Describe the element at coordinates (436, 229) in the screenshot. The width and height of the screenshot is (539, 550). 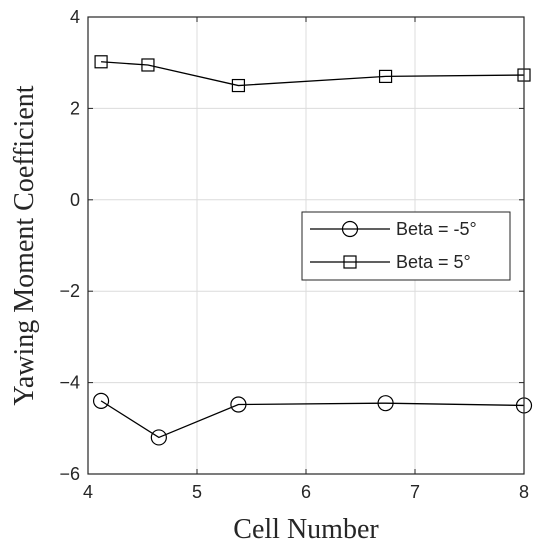
I see `legend-label: Beta = -5°` at that location.